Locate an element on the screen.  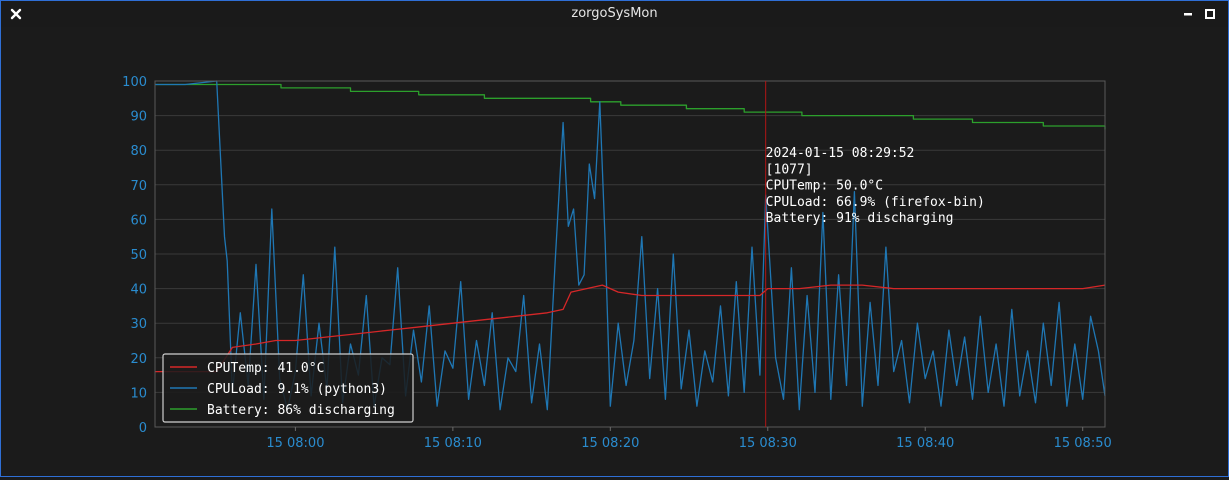
cursor-info-line: Battery: 91% discharging is located at coordinates (860, 218).